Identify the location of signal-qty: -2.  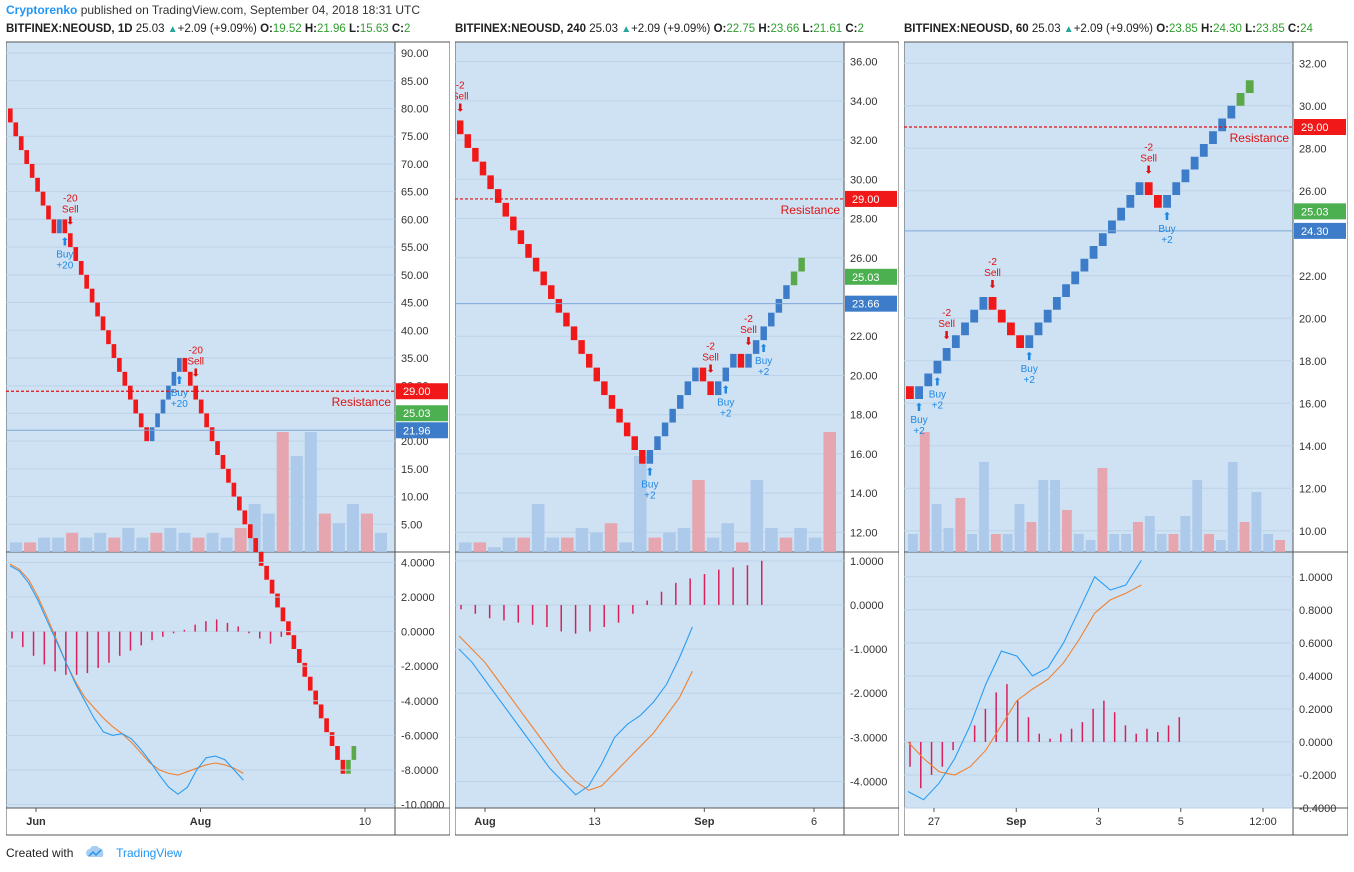
(1148, 147).